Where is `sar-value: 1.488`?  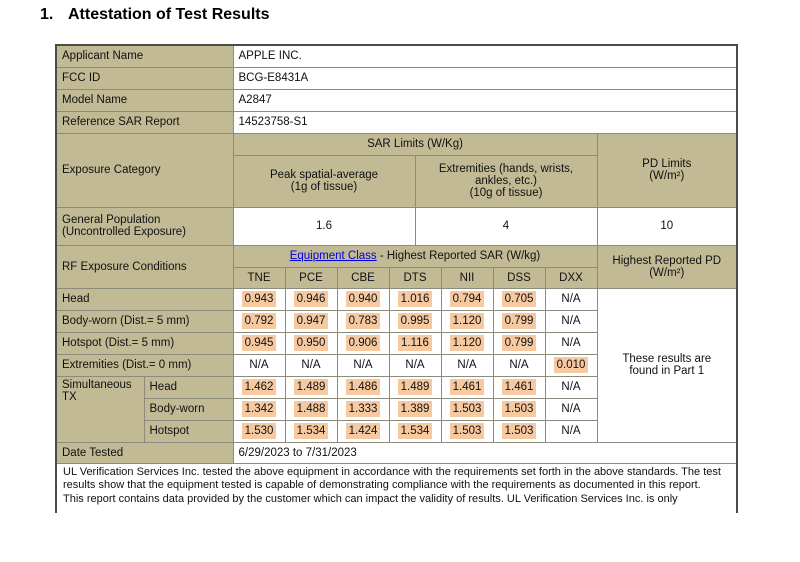
sar-value: 1.488 is located at coordinates (311, 409).